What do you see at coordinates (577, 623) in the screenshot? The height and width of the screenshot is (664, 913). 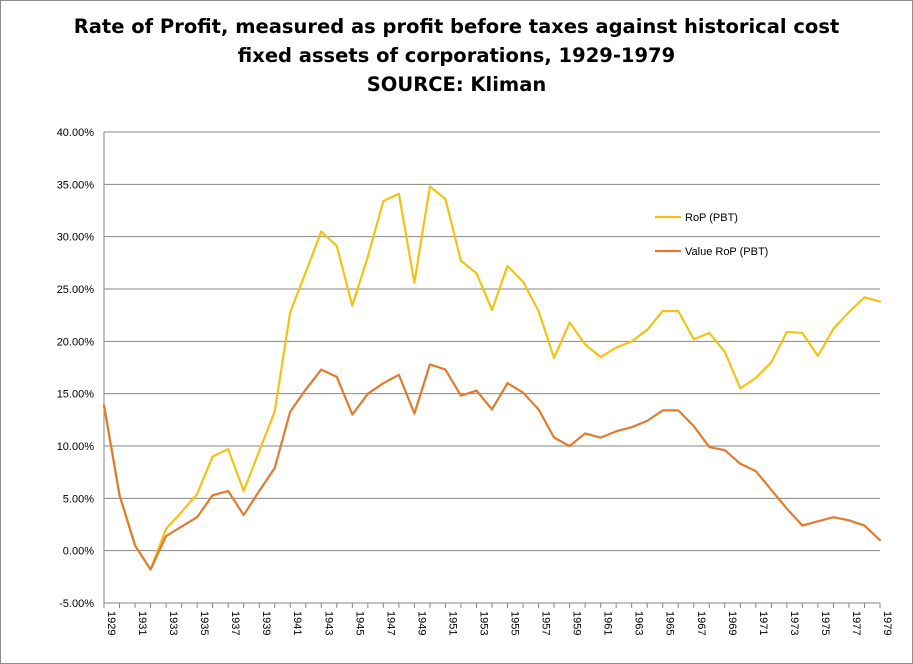 I see `x-tick-label: 1959` at bounding box center [577, 623].